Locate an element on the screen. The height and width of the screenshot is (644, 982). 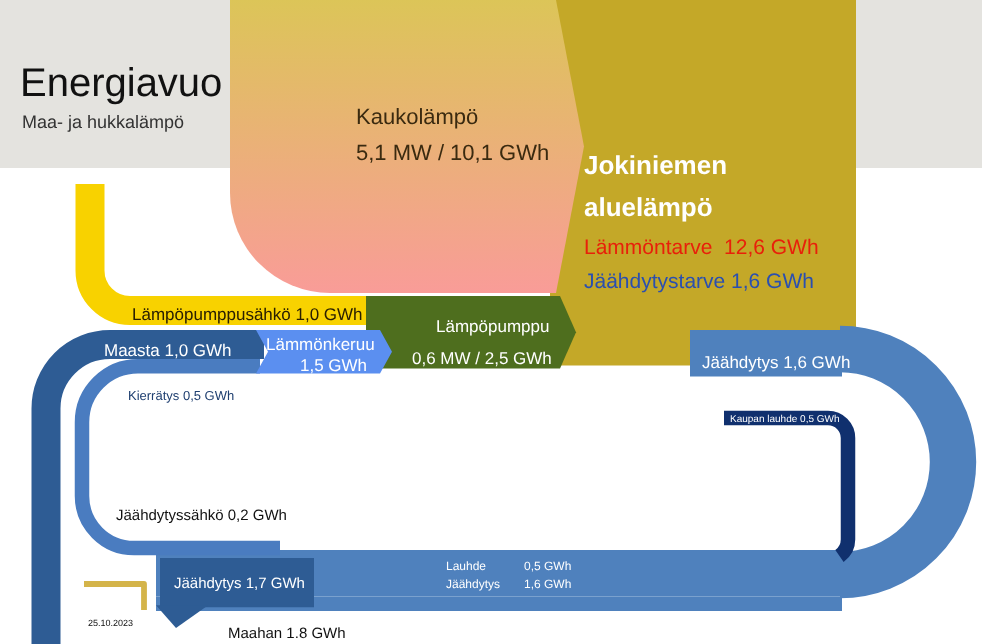
category-label: Lämpöpumppu is located at coordinates (493, 326).